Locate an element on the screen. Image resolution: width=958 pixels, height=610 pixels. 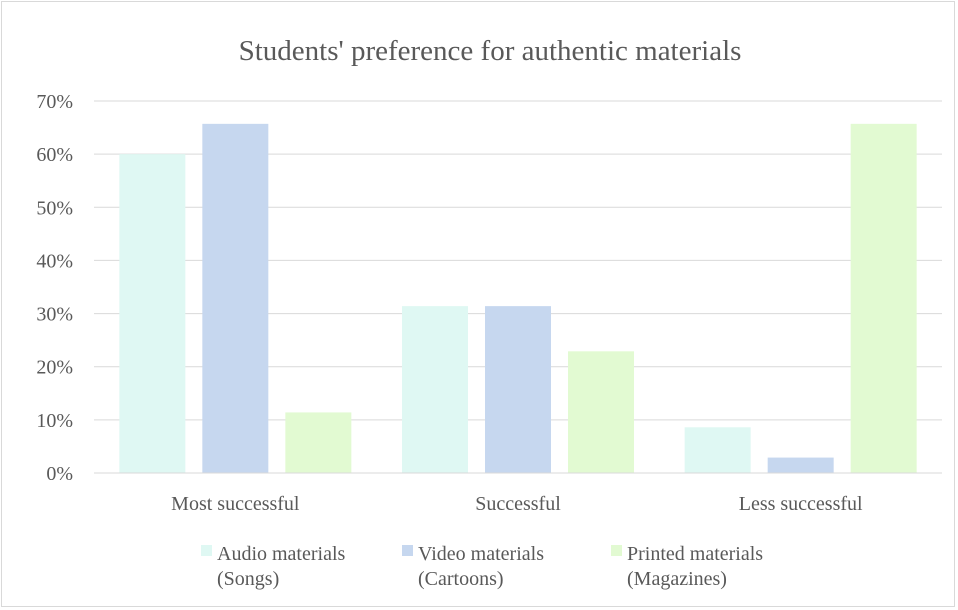
x-category-label: Successful is located at coordinates (518, 504).